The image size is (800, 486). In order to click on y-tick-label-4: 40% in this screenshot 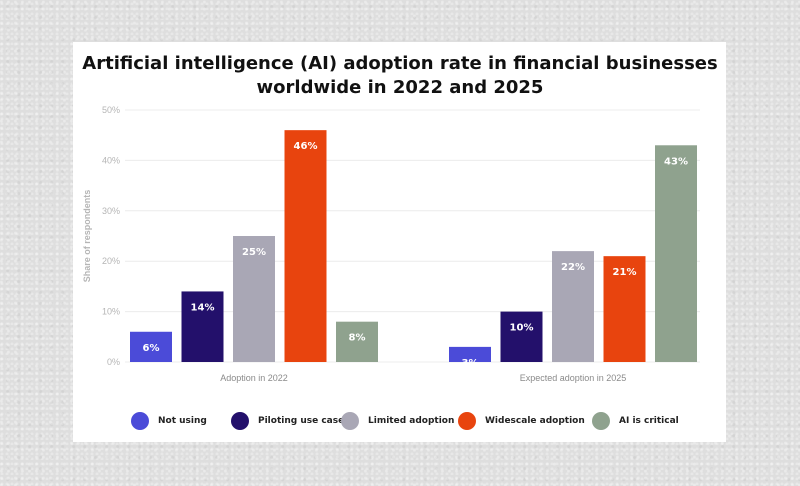, I will do `click(111, 160)`.